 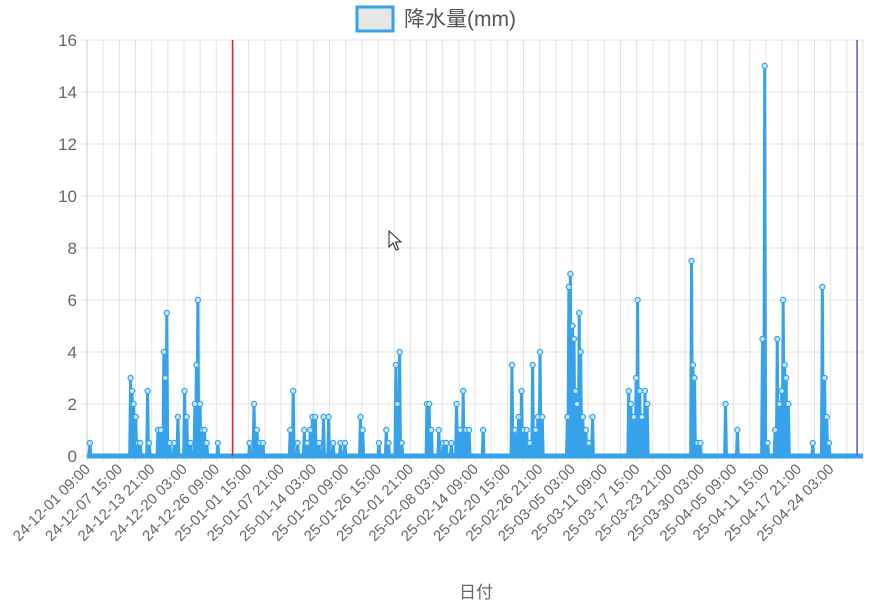 What do you see at coordinates (375, 19) in the screenshot?
I see `legend-color-box` at bounding box center [375, 19].